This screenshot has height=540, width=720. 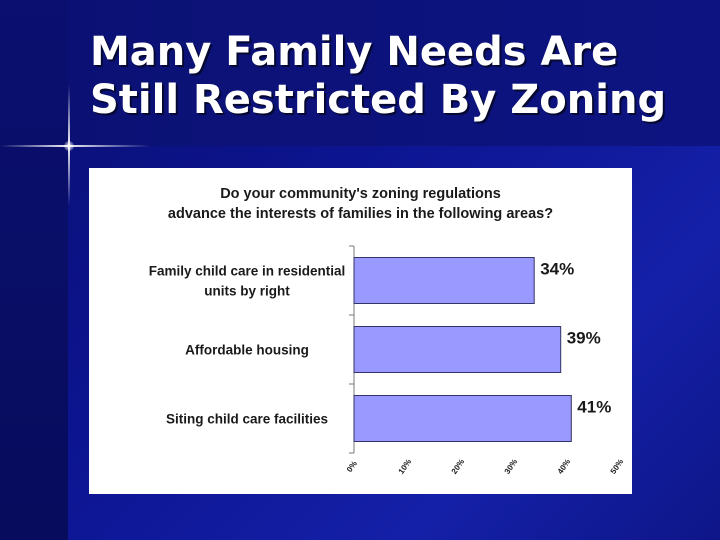 What do you see at coordinates (617, 466) in the screenshot?
I see `x-tick-label: 50%` at bounding box center [617, 466].